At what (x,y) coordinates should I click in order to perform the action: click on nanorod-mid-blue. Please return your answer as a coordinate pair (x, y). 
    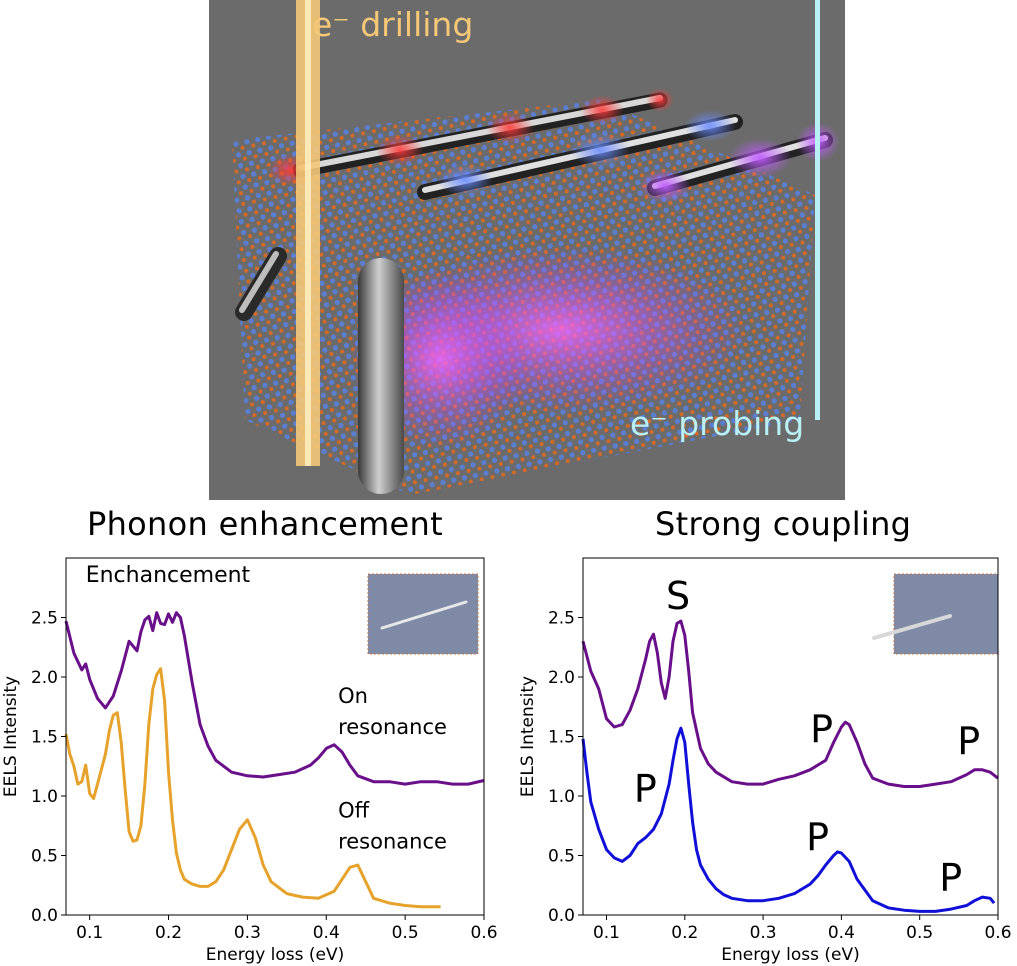
    Looking at the image, I should click on (580, 155).